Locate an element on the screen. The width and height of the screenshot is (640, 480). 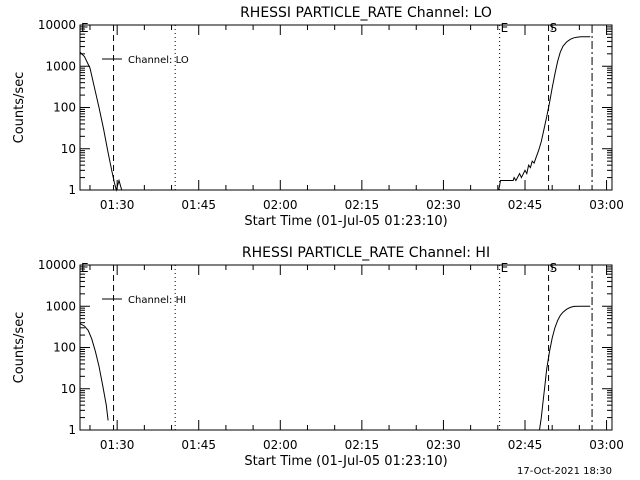
footer-timestamp: 17-Oct-2021 18:30 is located at coordinates (564, 471).